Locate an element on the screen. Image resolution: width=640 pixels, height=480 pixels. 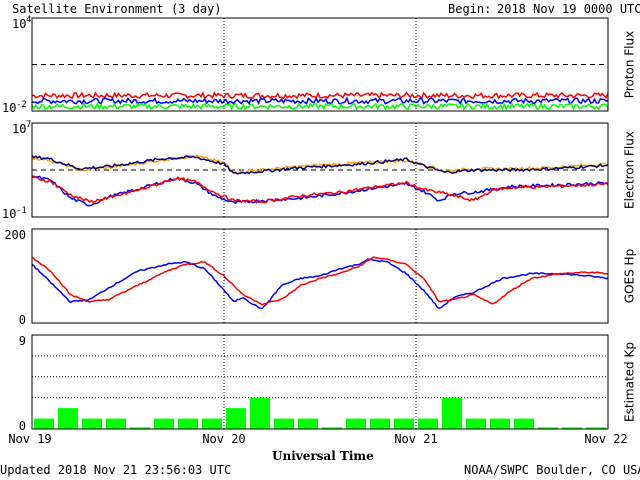
electron-y-tick-top-exp: 7 is located at coordinates (28, 125).